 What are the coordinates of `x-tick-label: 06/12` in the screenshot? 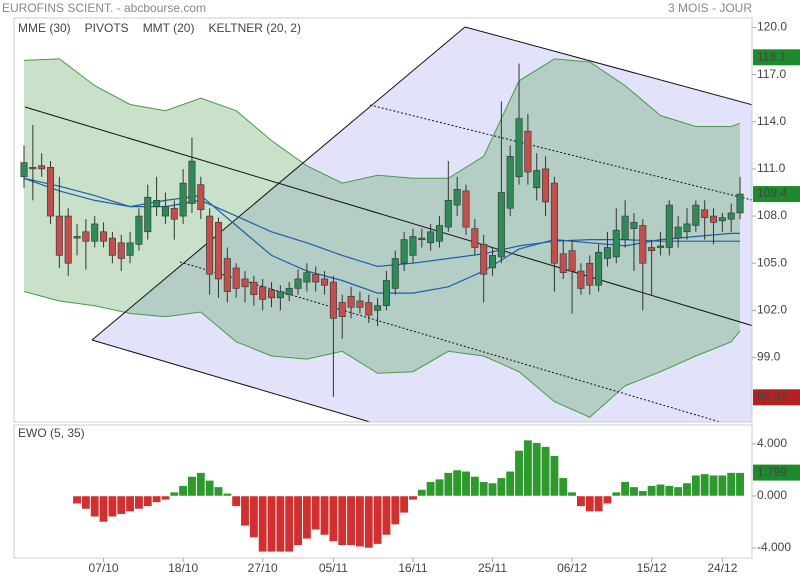 It's located at (572, 568).